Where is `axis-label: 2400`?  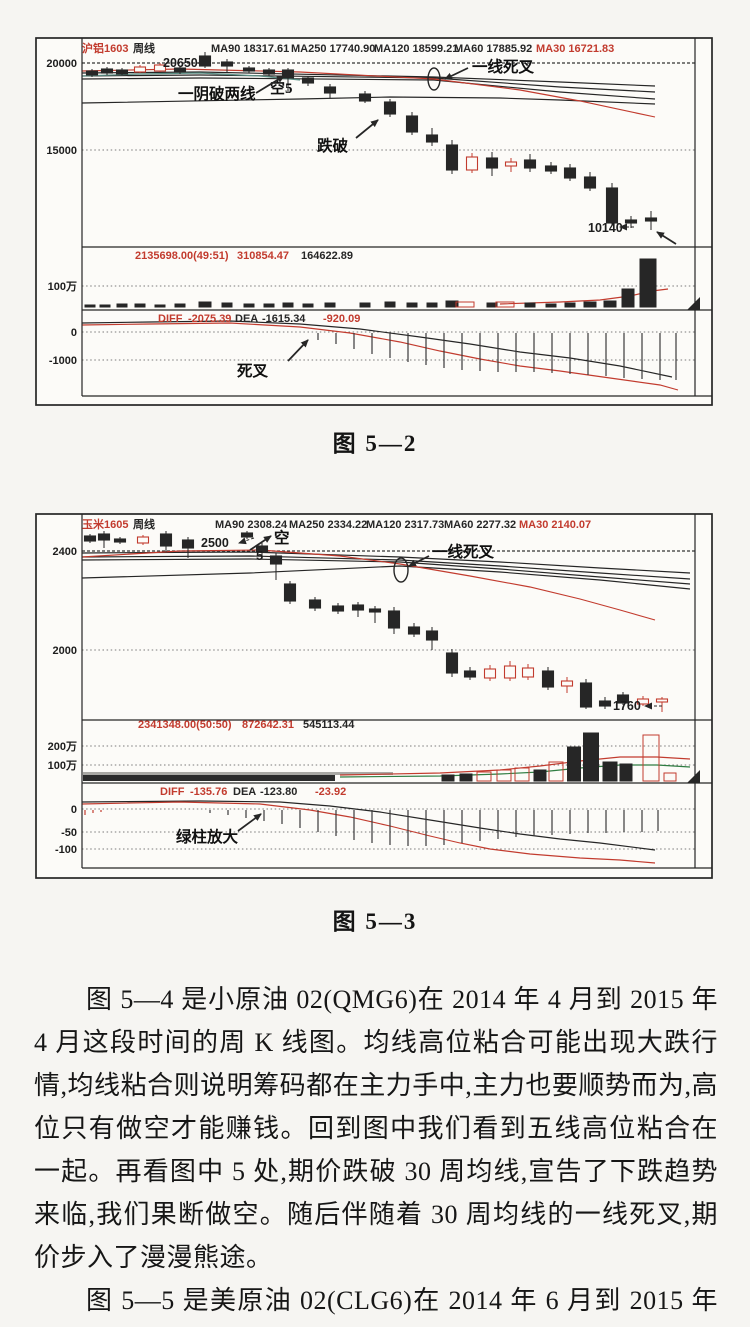 axis-label: 2400 is located at coordinates (65, 552).